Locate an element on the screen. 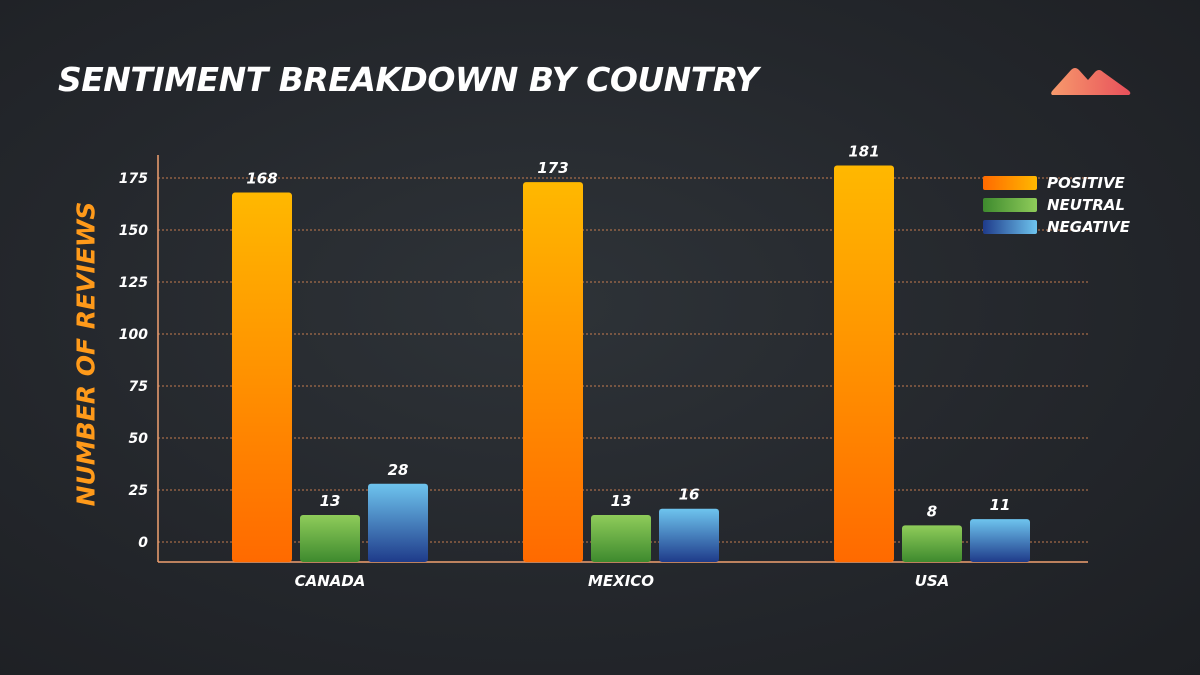  bar-usa-negative is located at coordinates (1000, 540).